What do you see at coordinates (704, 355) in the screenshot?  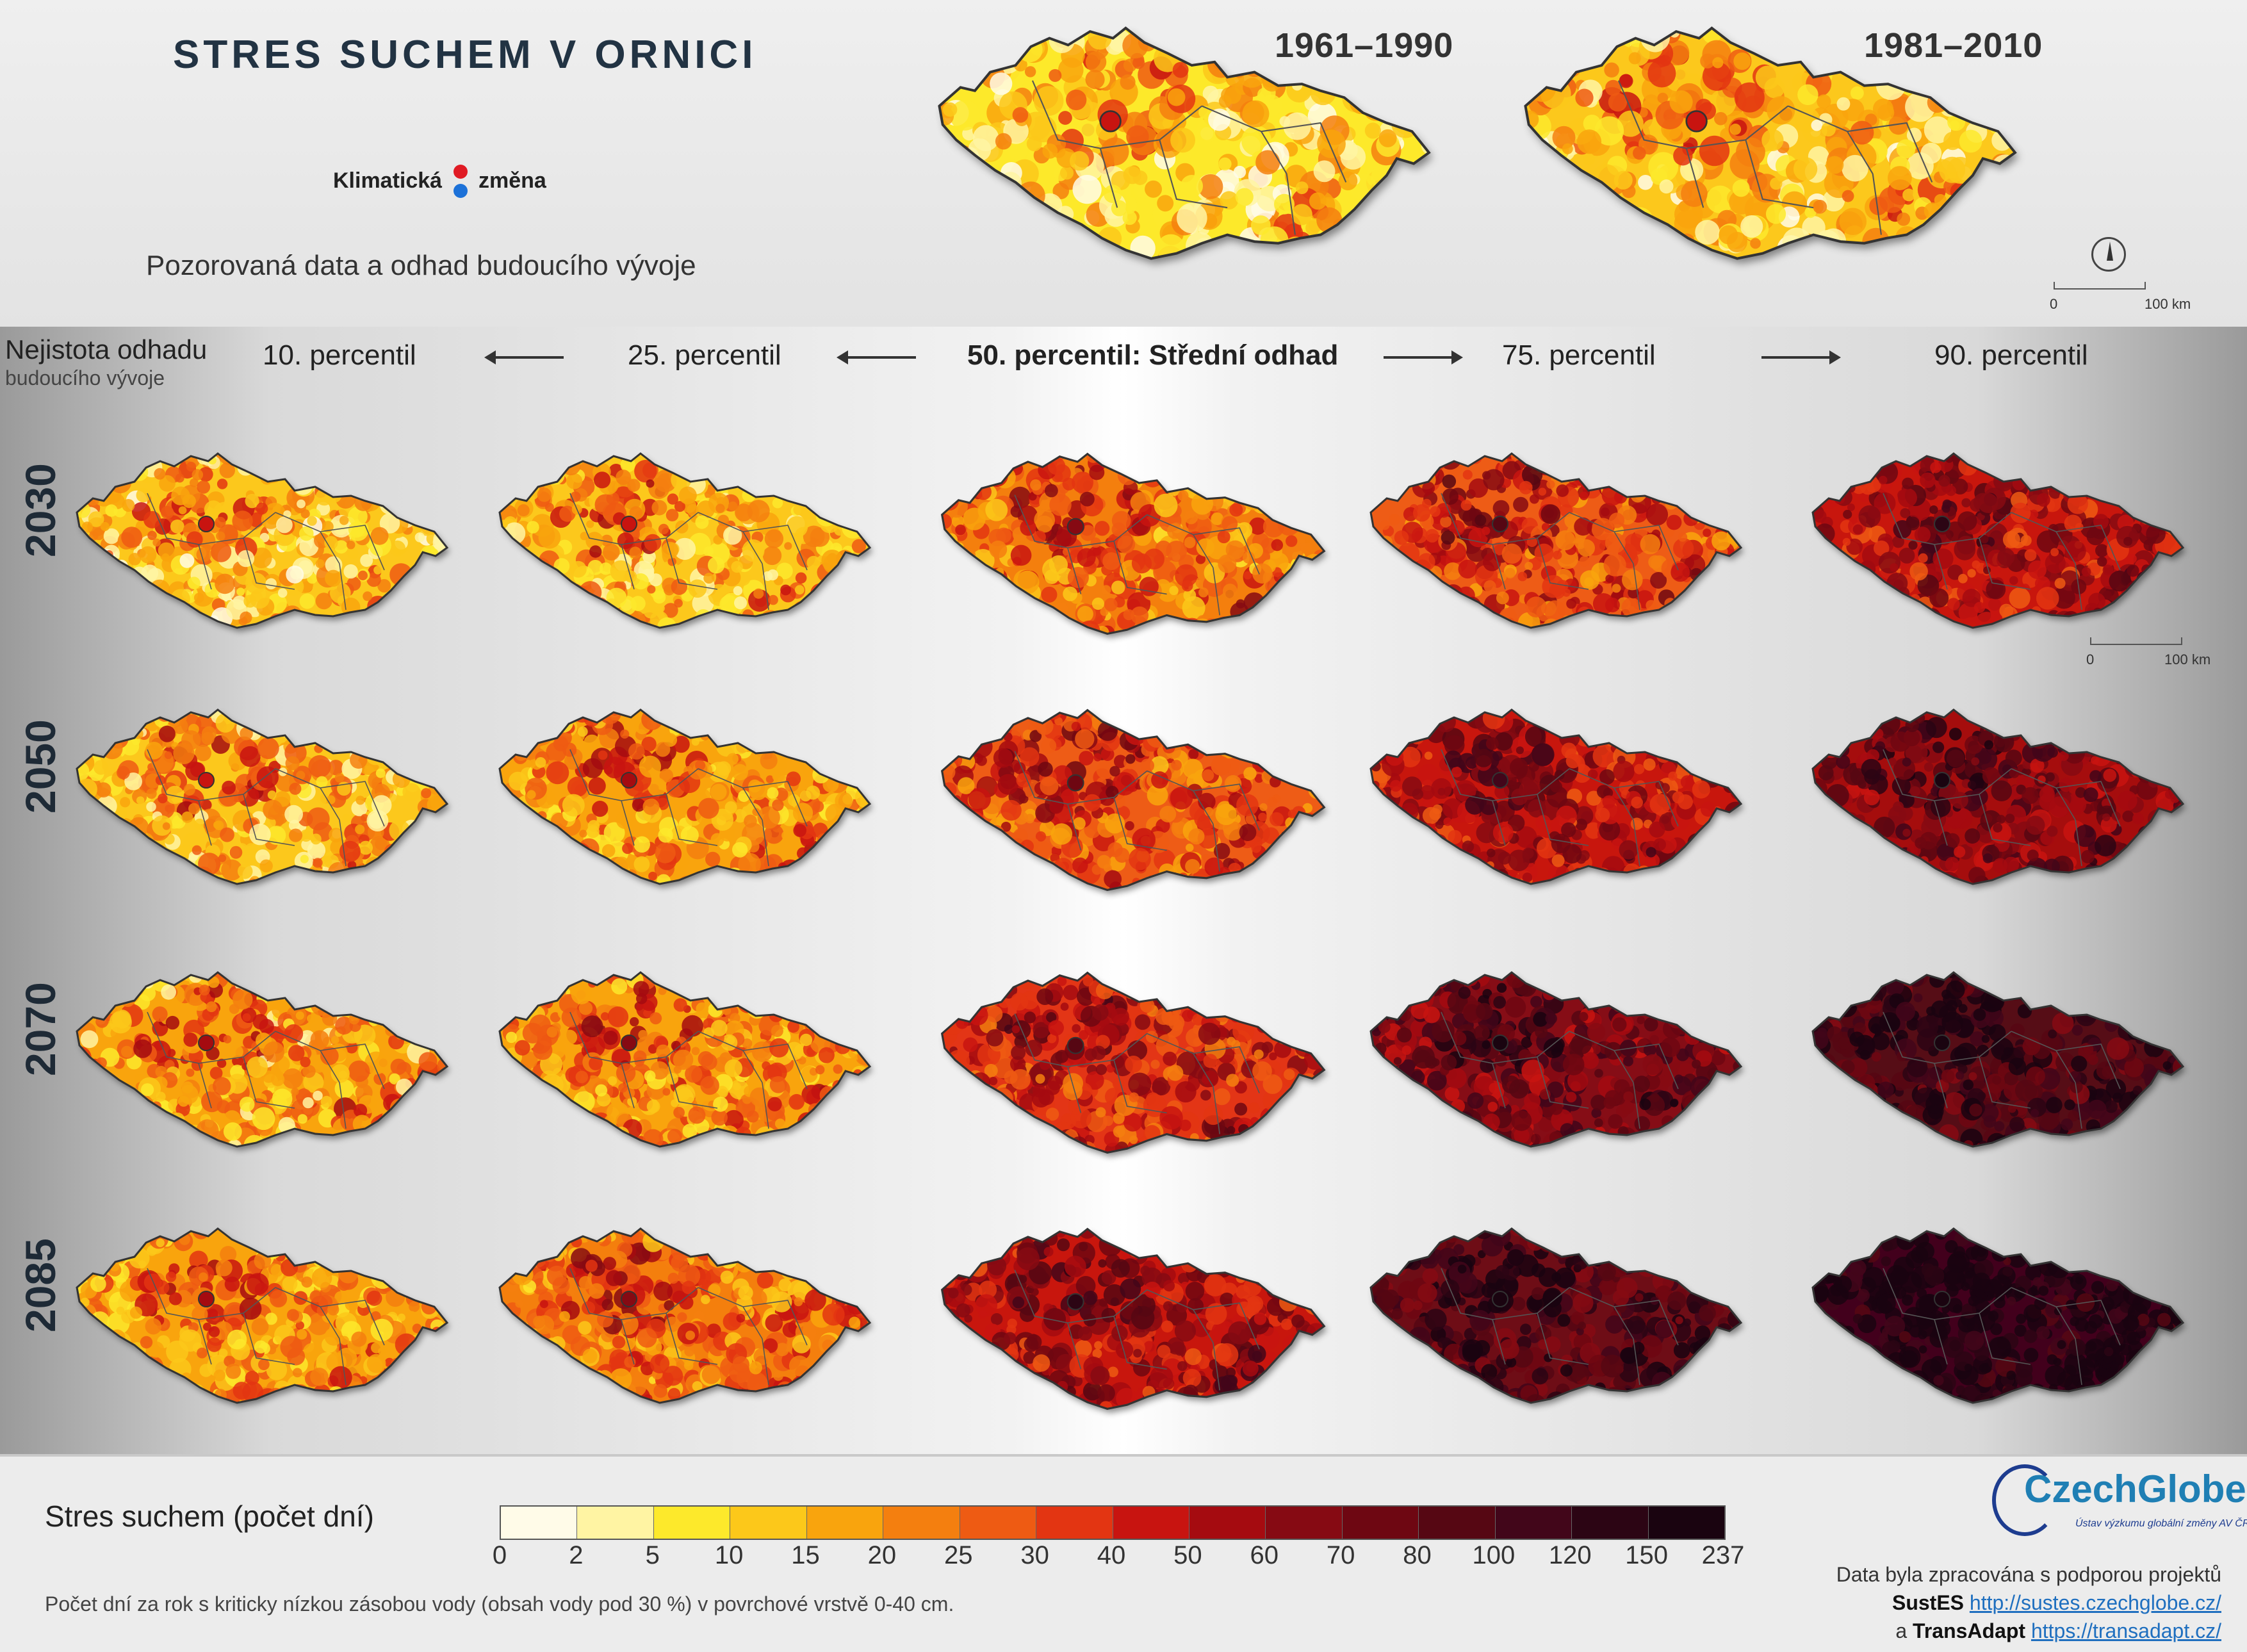 I see `column-header-p25: 25. percentil` at bounding box center [704, 355].